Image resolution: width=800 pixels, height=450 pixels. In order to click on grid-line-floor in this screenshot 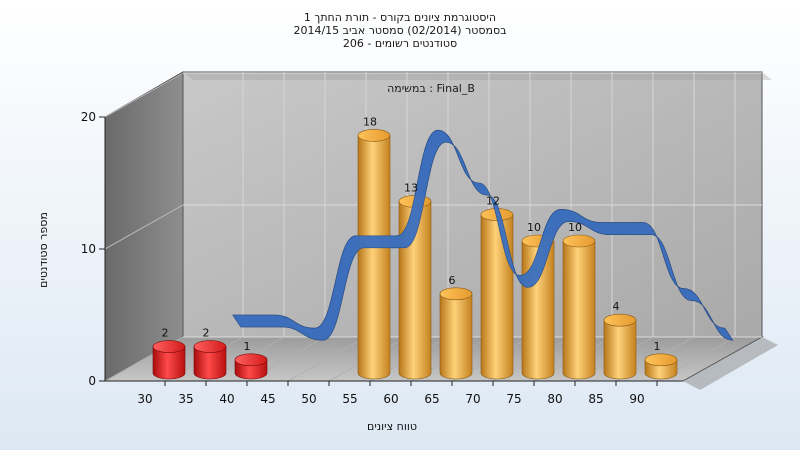, I will do `click(327, 359)`.